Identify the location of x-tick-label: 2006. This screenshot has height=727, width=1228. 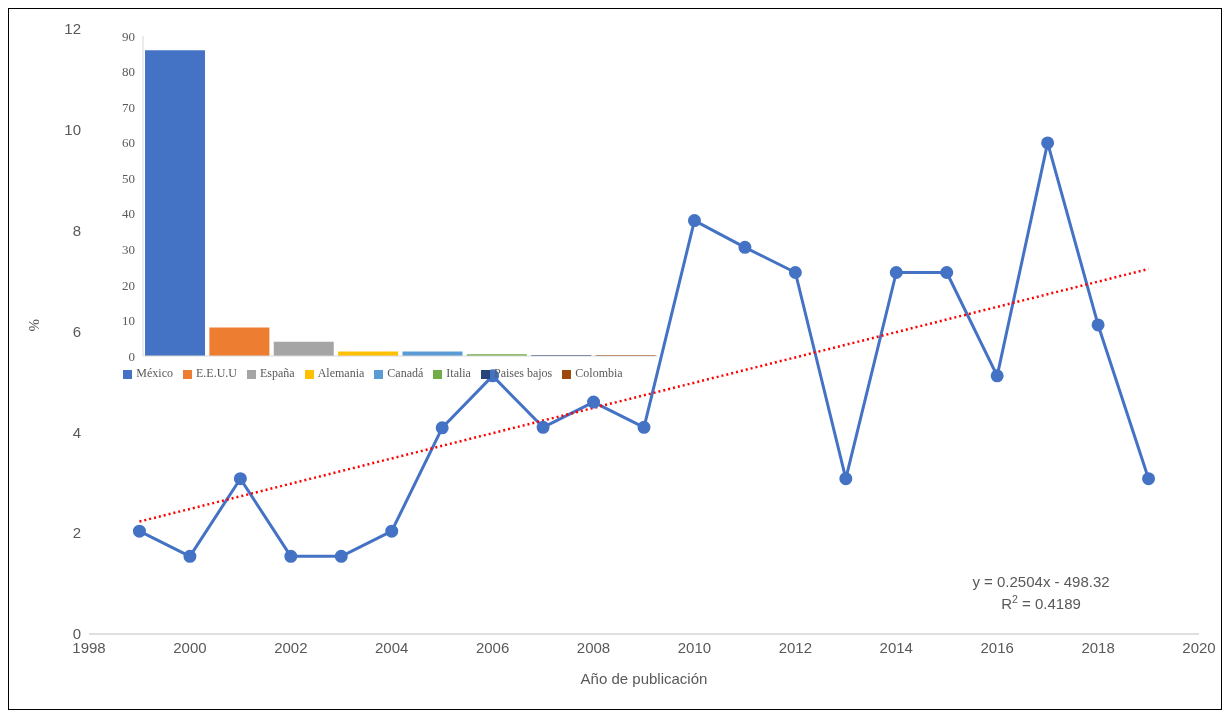
(492, 647).